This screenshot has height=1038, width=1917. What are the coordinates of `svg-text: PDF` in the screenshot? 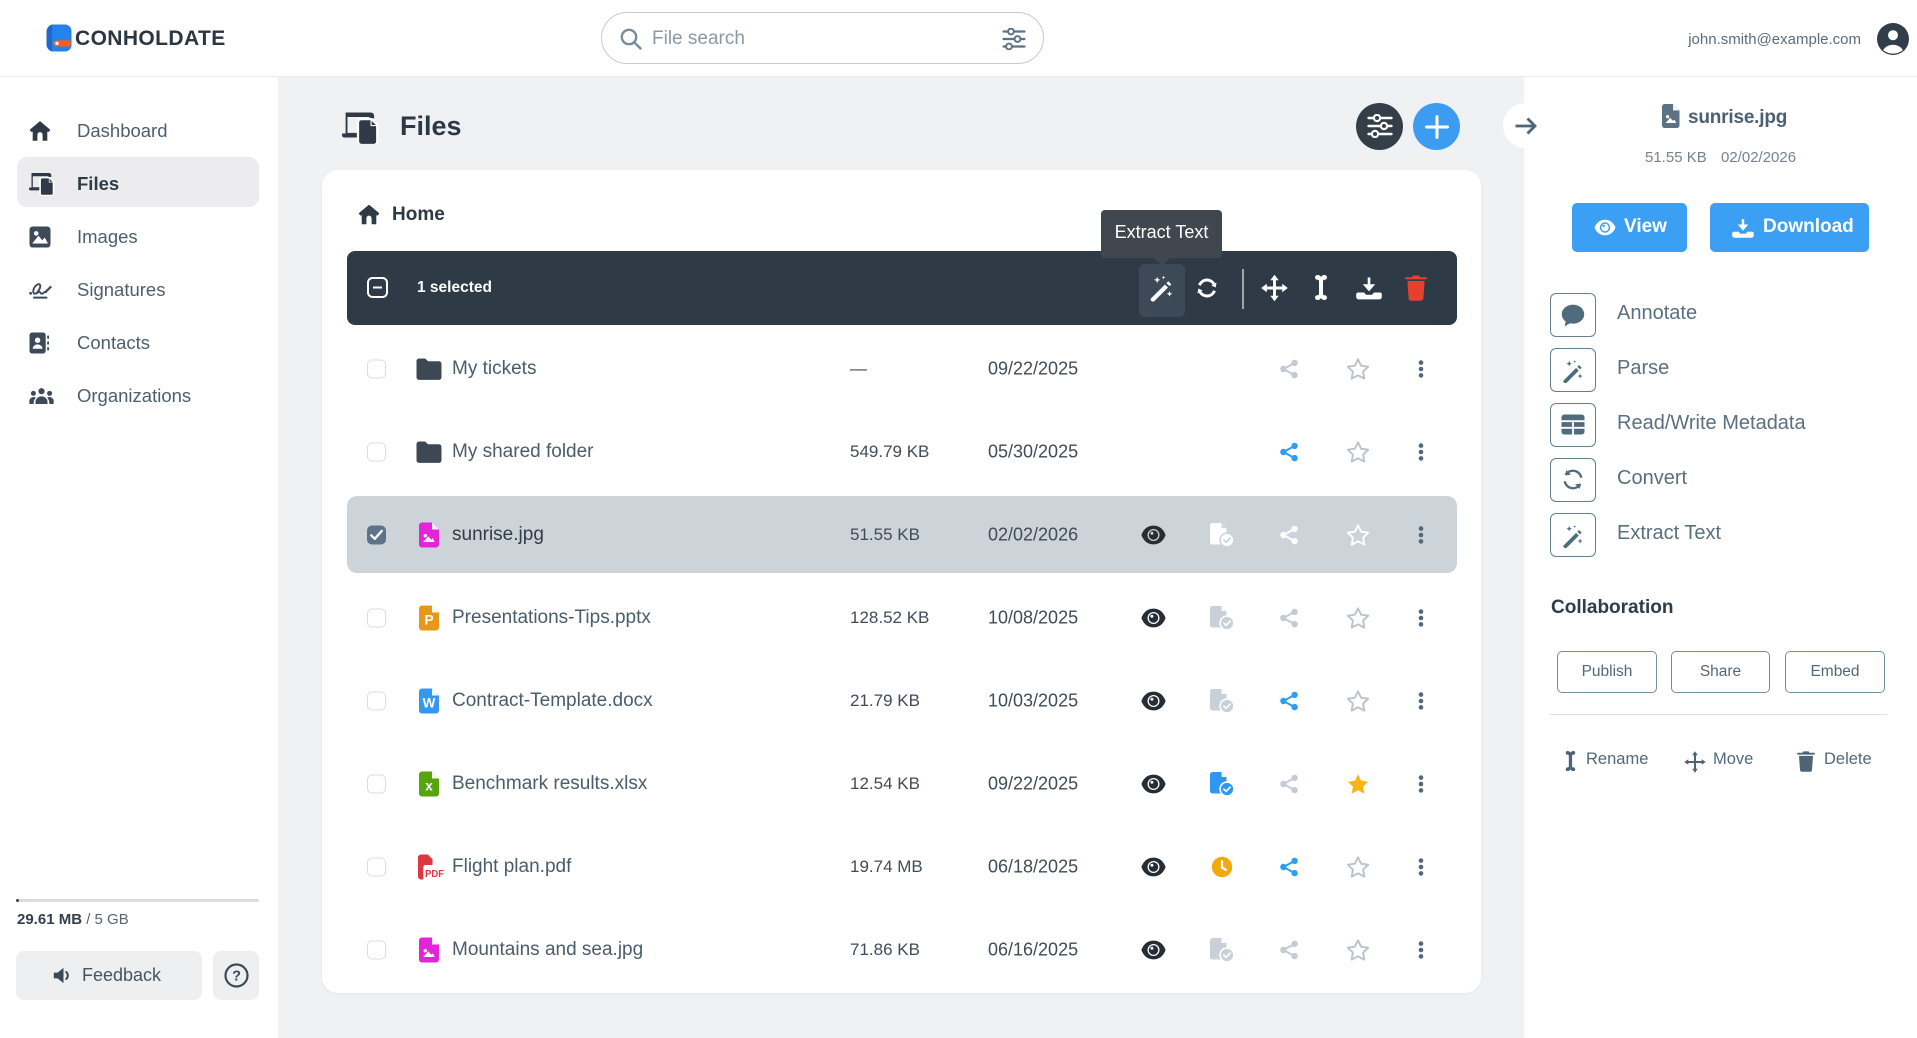 It's located at (435, 873).